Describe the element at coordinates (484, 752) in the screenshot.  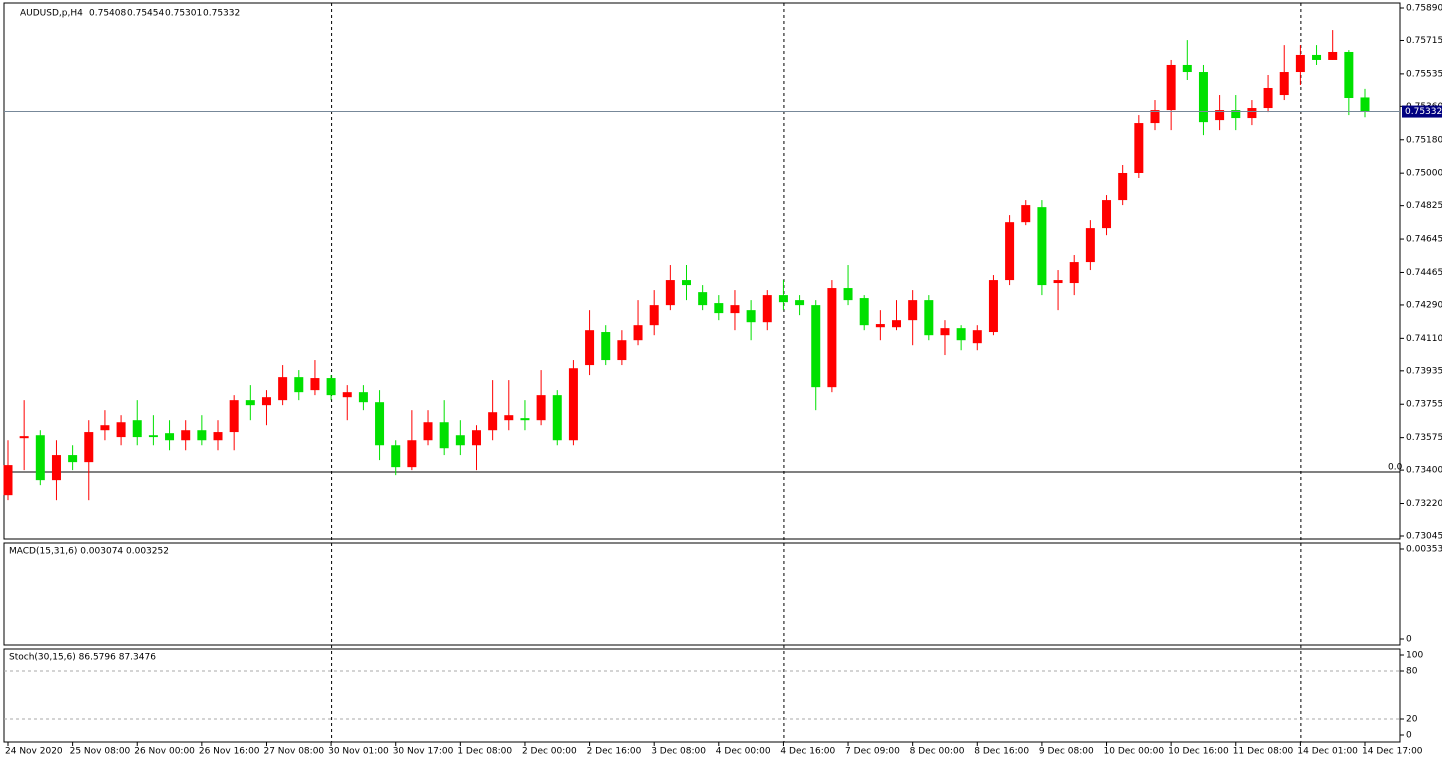
I see `x-tick-label: 1 Dec 08:00` at that location.